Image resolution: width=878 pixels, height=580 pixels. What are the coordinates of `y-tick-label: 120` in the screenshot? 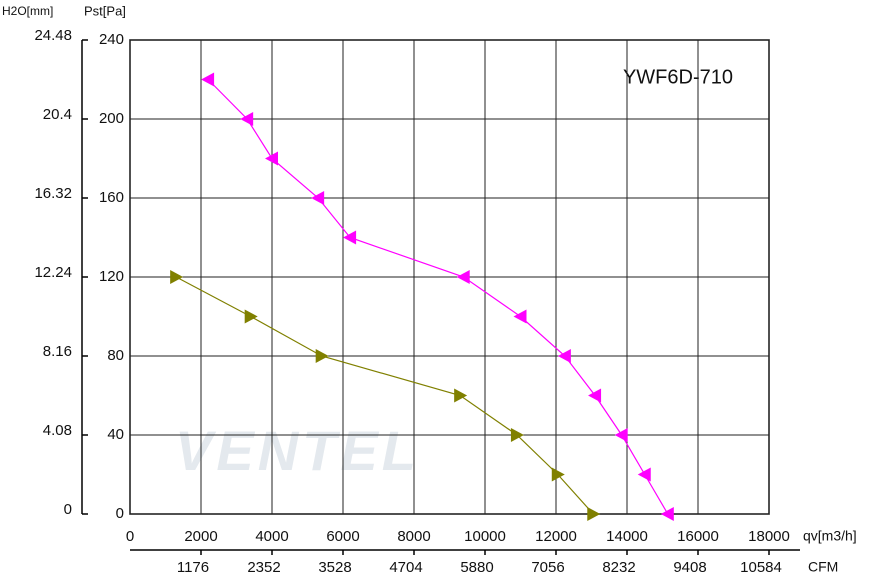 It's located at (111, 276).